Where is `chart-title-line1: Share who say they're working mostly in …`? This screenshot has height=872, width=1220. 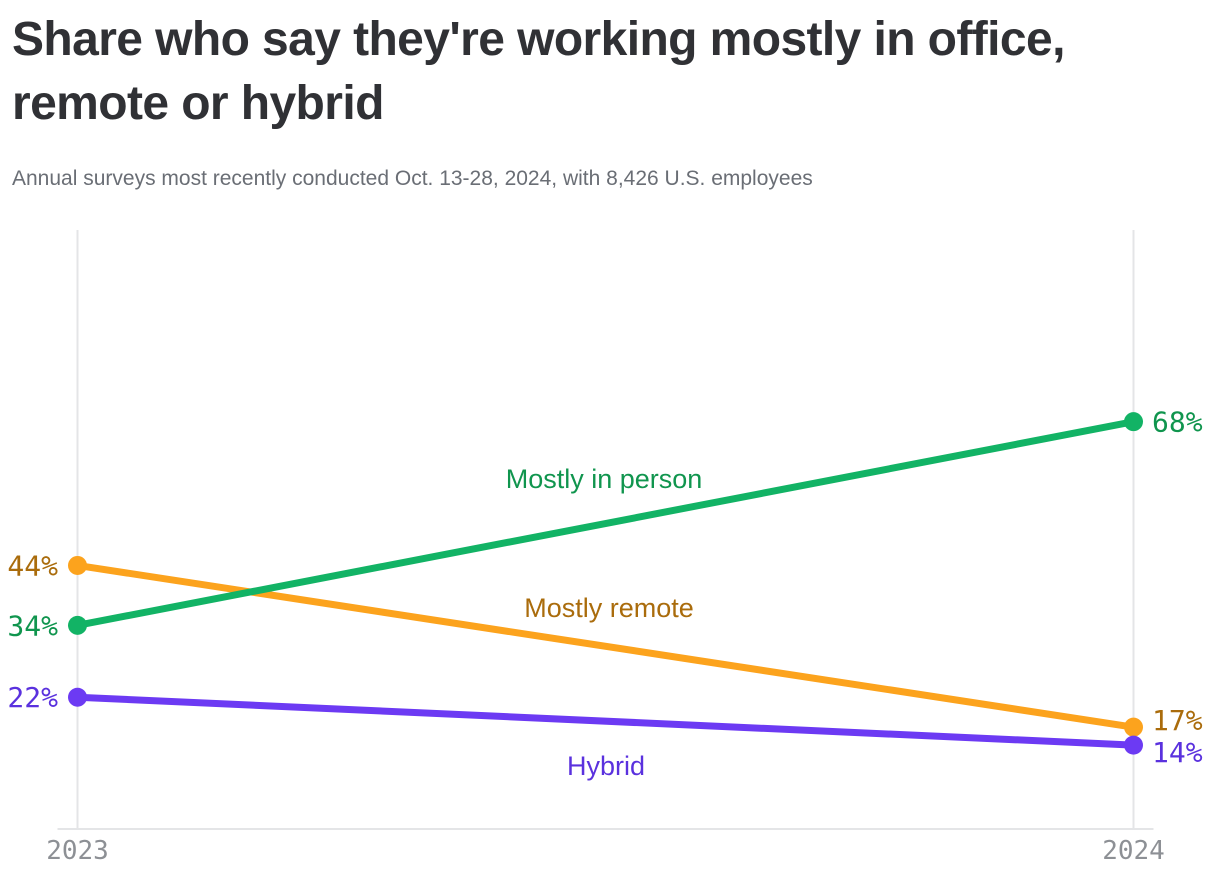 chart-title-line1: Share who say they're working mostly in … is located at coordinates (538, 39).